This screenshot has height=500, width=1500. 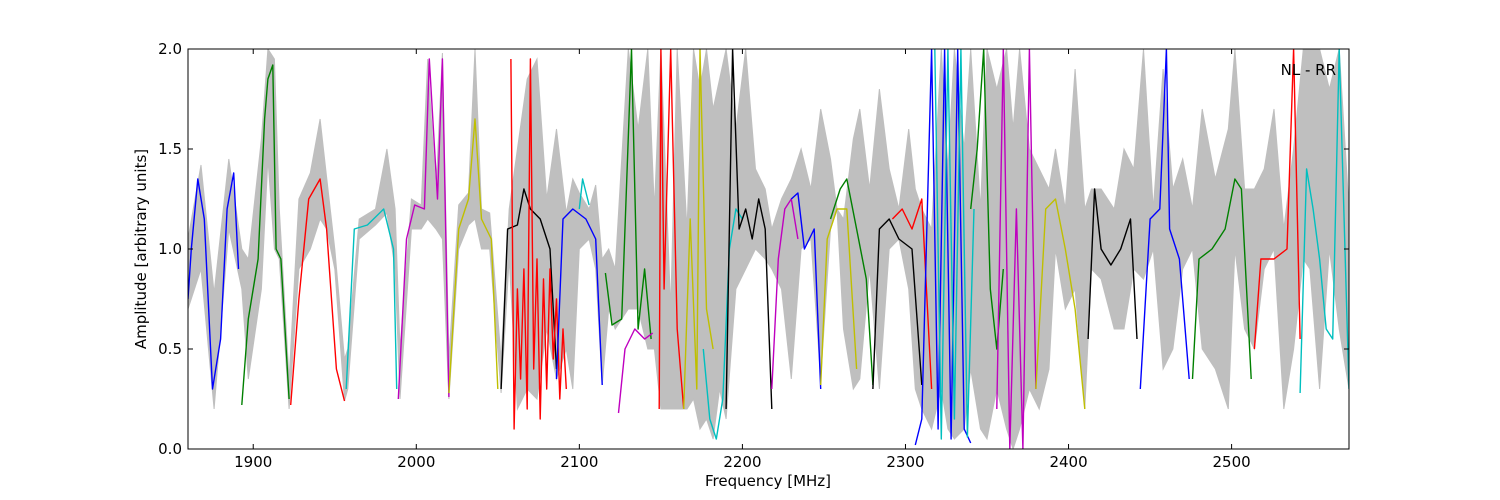 I want to click on x-tick-label: 2300, so click(x=905, y=462).